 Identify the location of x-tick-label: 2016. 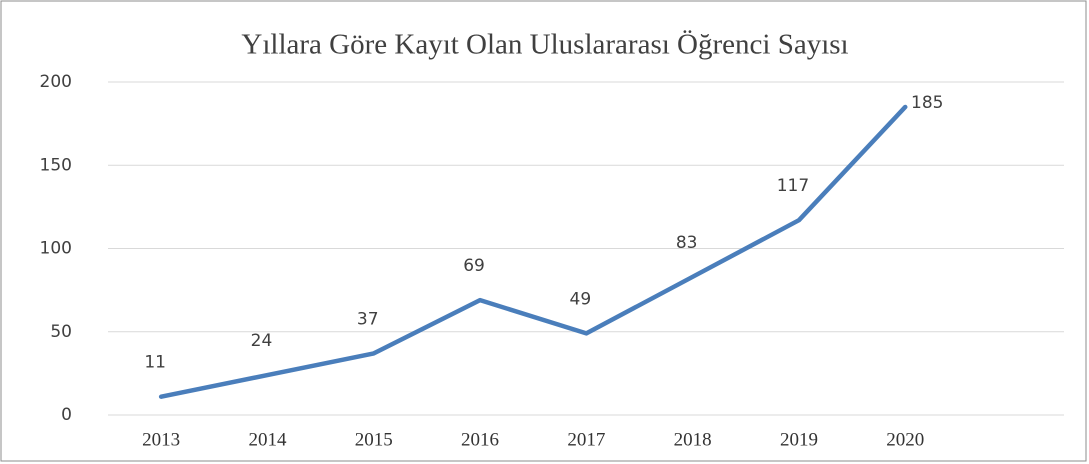
(480, 439).